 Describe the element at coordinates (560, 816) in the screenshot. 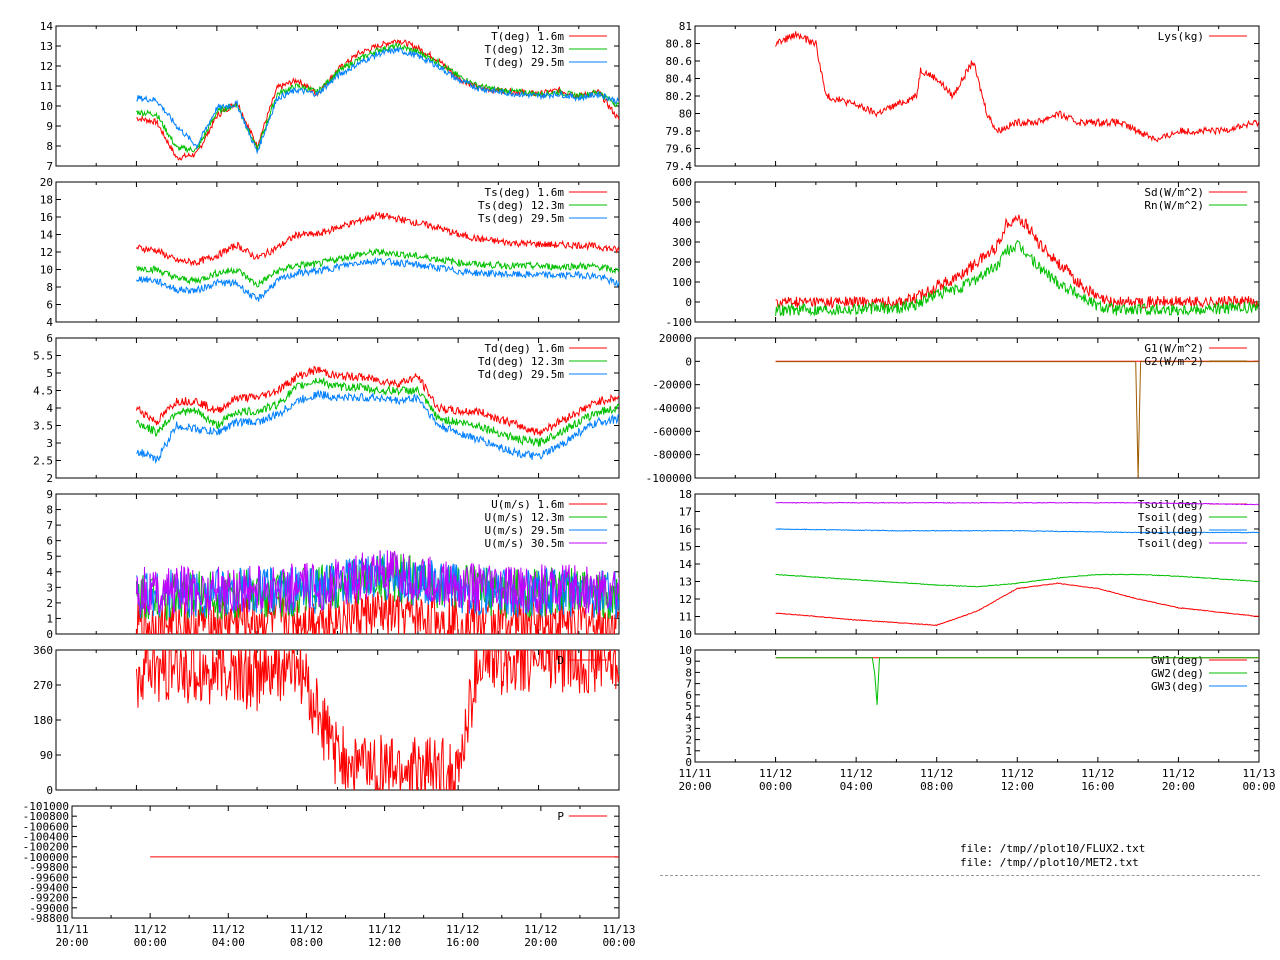

I see `legend-label: P` at that location.